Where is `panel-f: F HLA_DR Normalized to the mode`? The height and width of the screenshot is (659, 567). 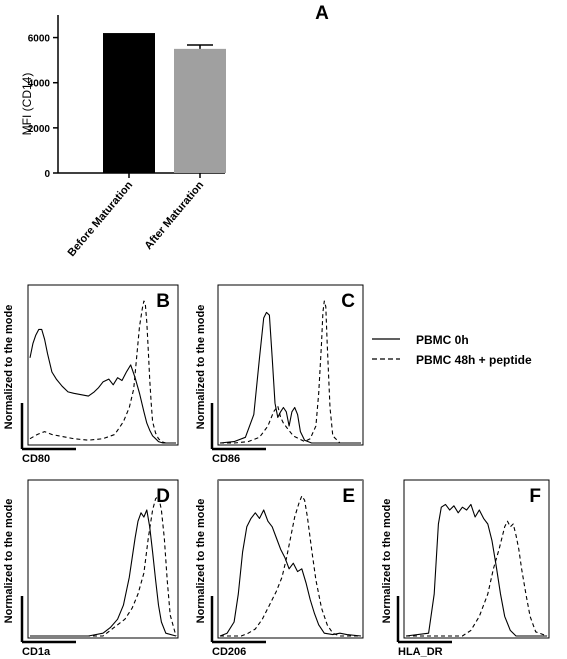
panel-f: F HLA_DR Normalized to the mode is located at coordinates (465, 568).